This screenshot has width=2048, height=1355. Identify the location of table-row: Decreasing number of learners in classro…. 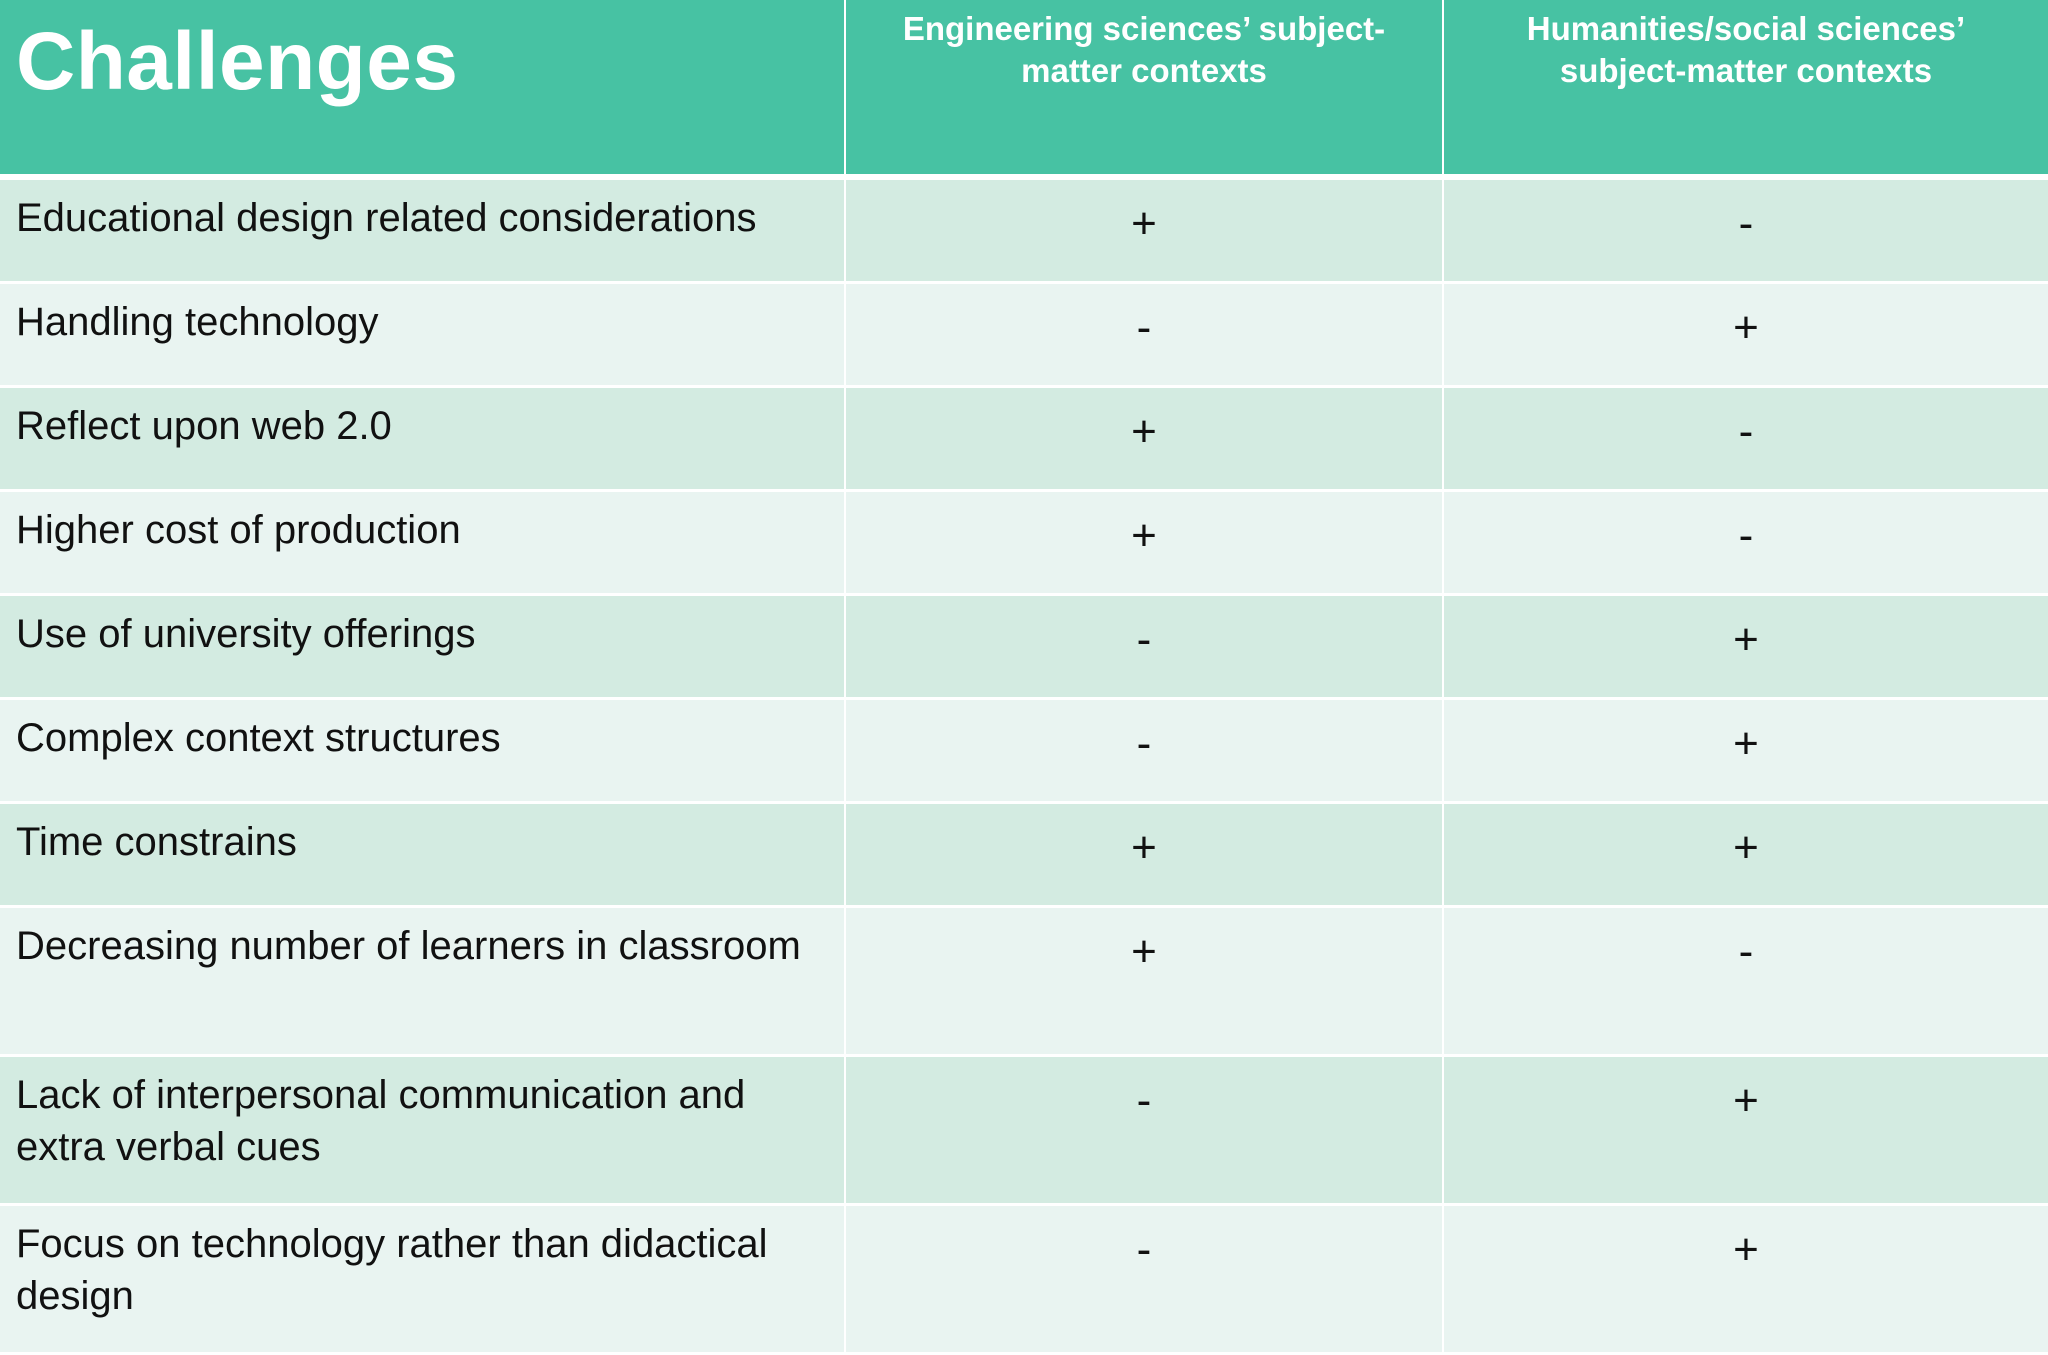
(1024, 982).